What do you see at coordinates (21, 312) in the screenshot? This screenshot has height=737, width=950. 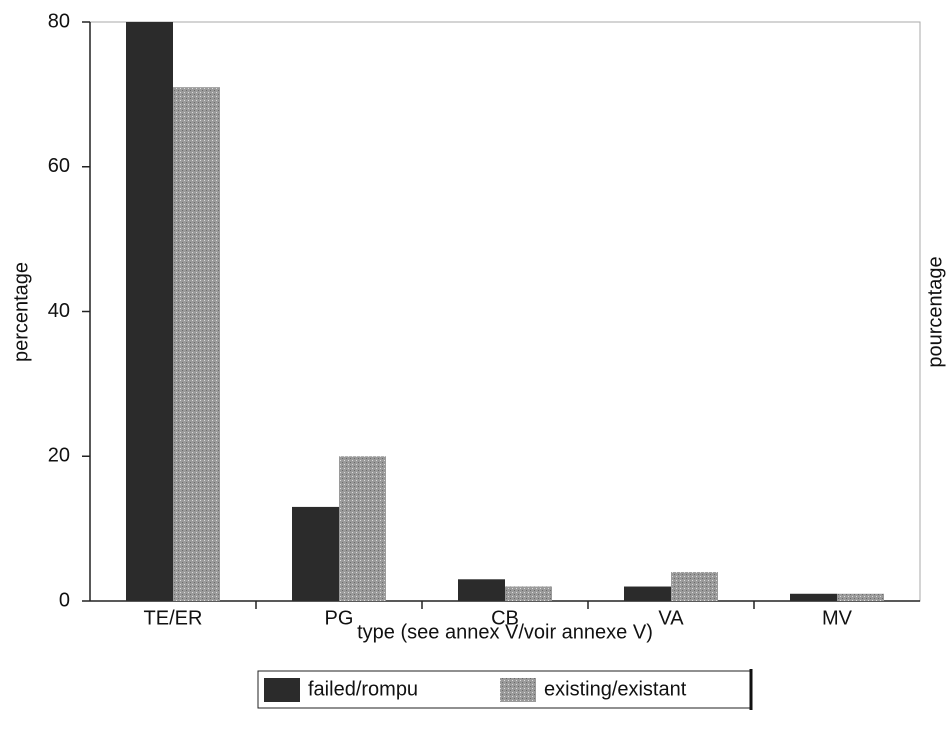 I see `y-axis-label: percentage` at bounding box center [21, 312].